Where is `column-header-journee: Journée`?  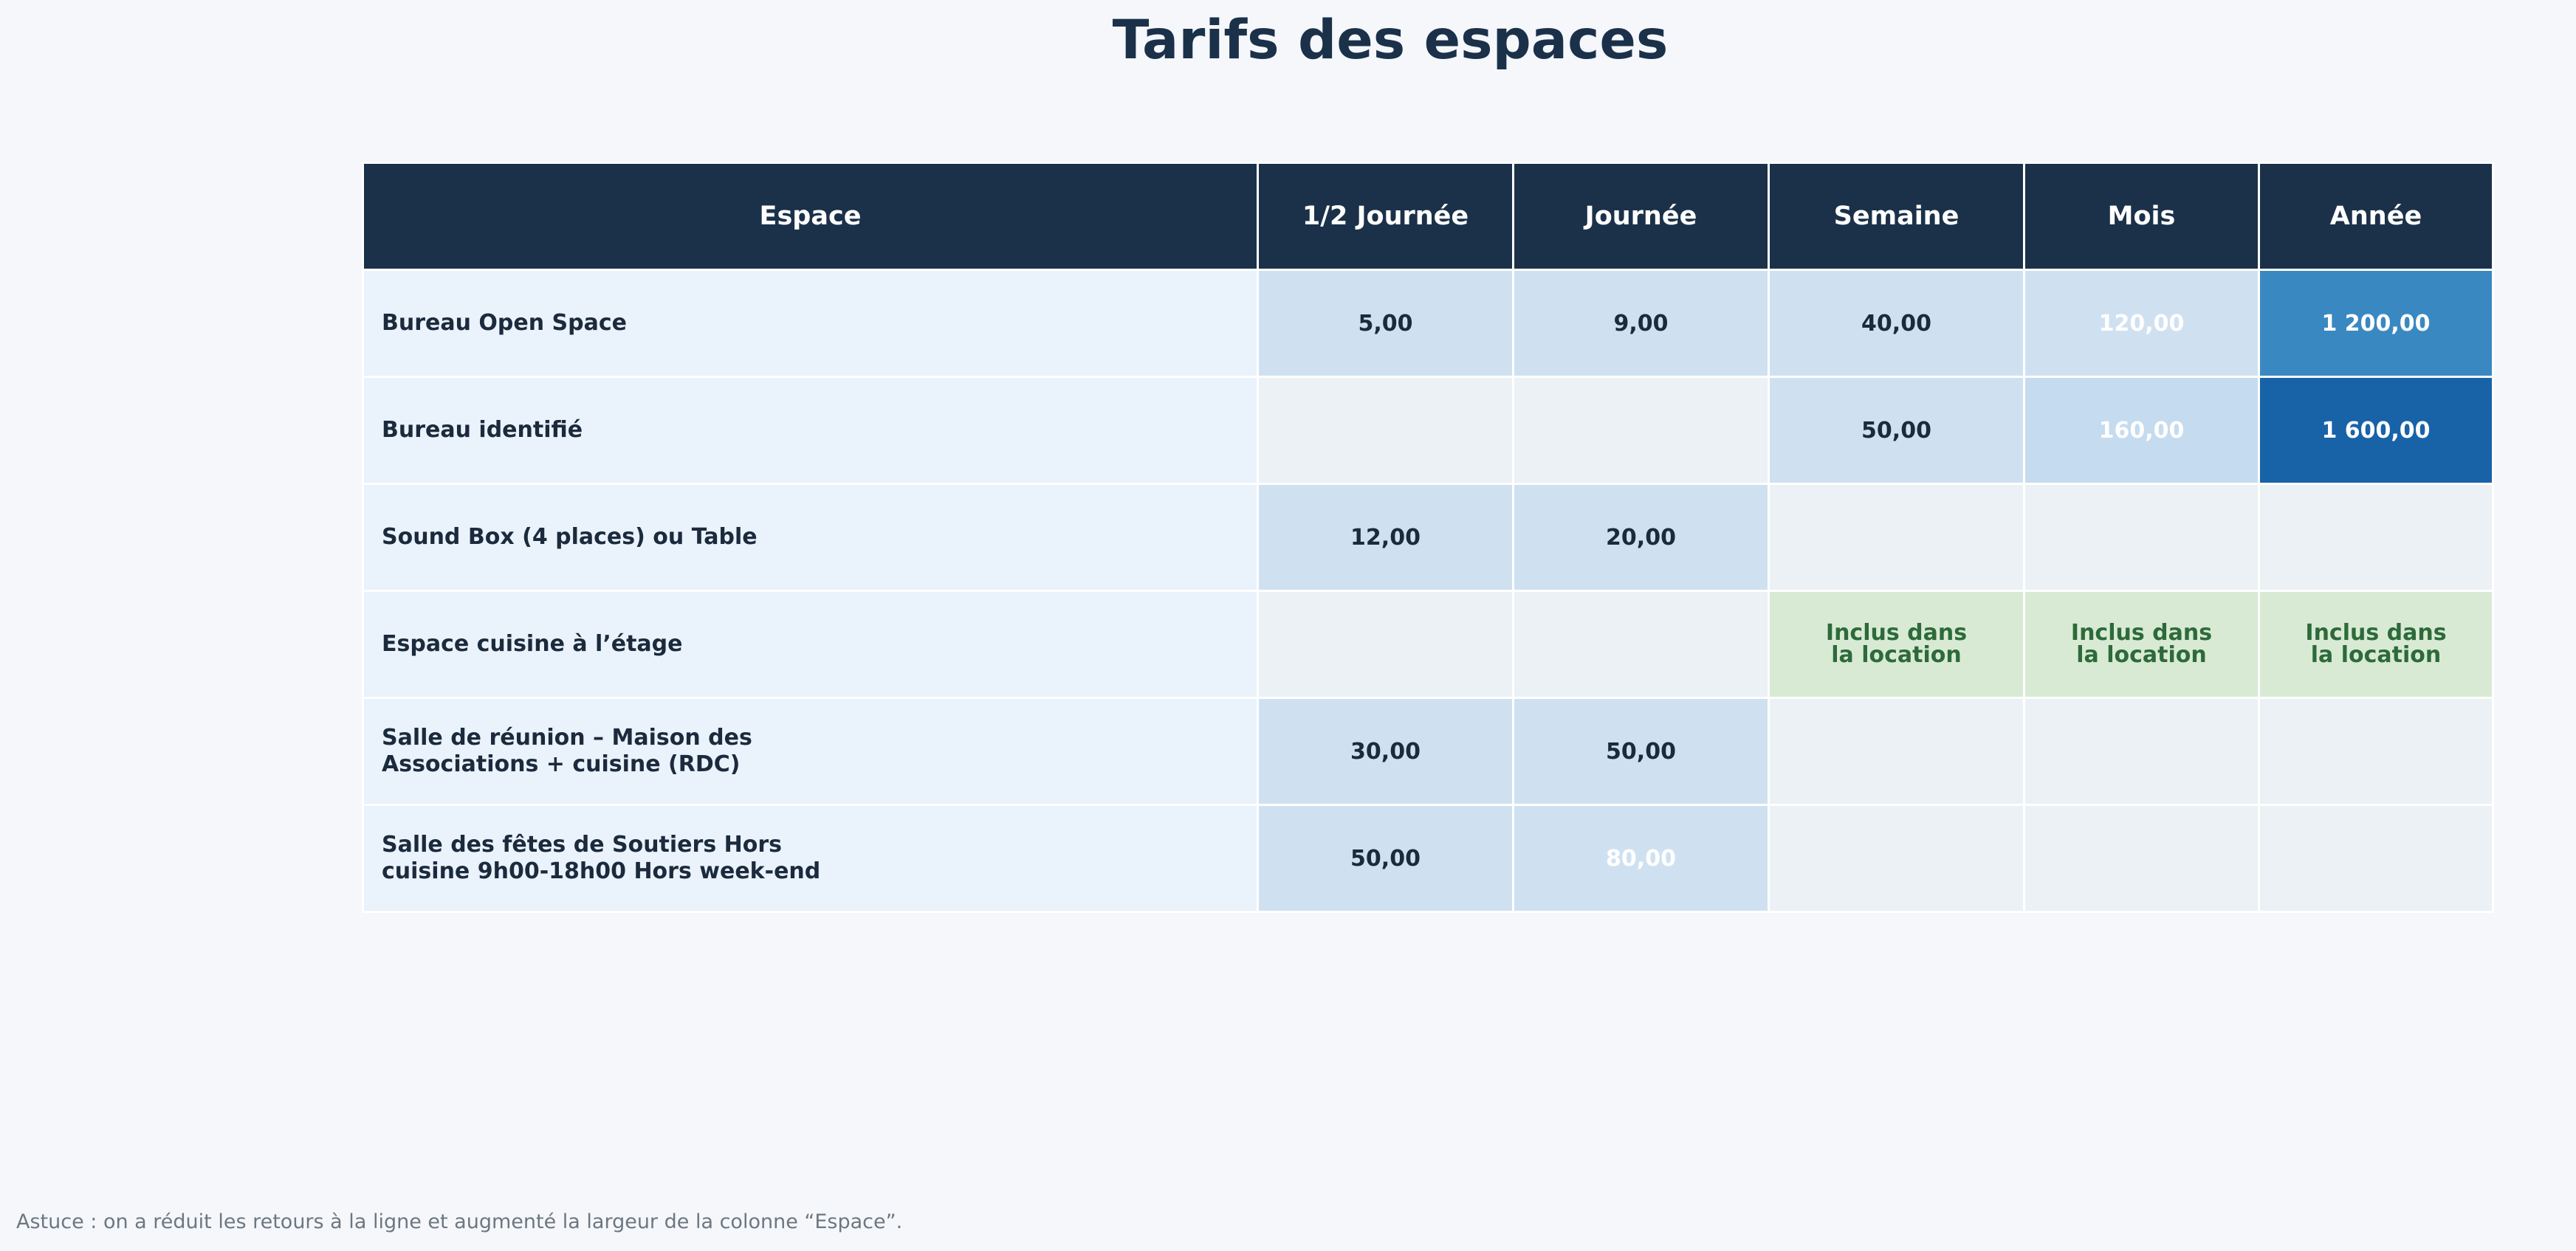
column-header-journee: Journée is located at coordinates (1641, 216).